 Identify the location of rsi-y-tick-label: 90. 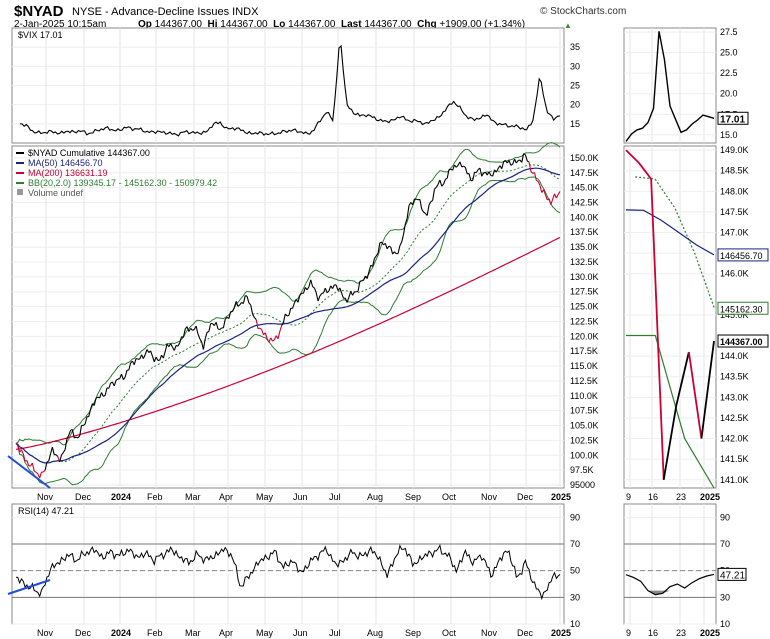
(575, 517).